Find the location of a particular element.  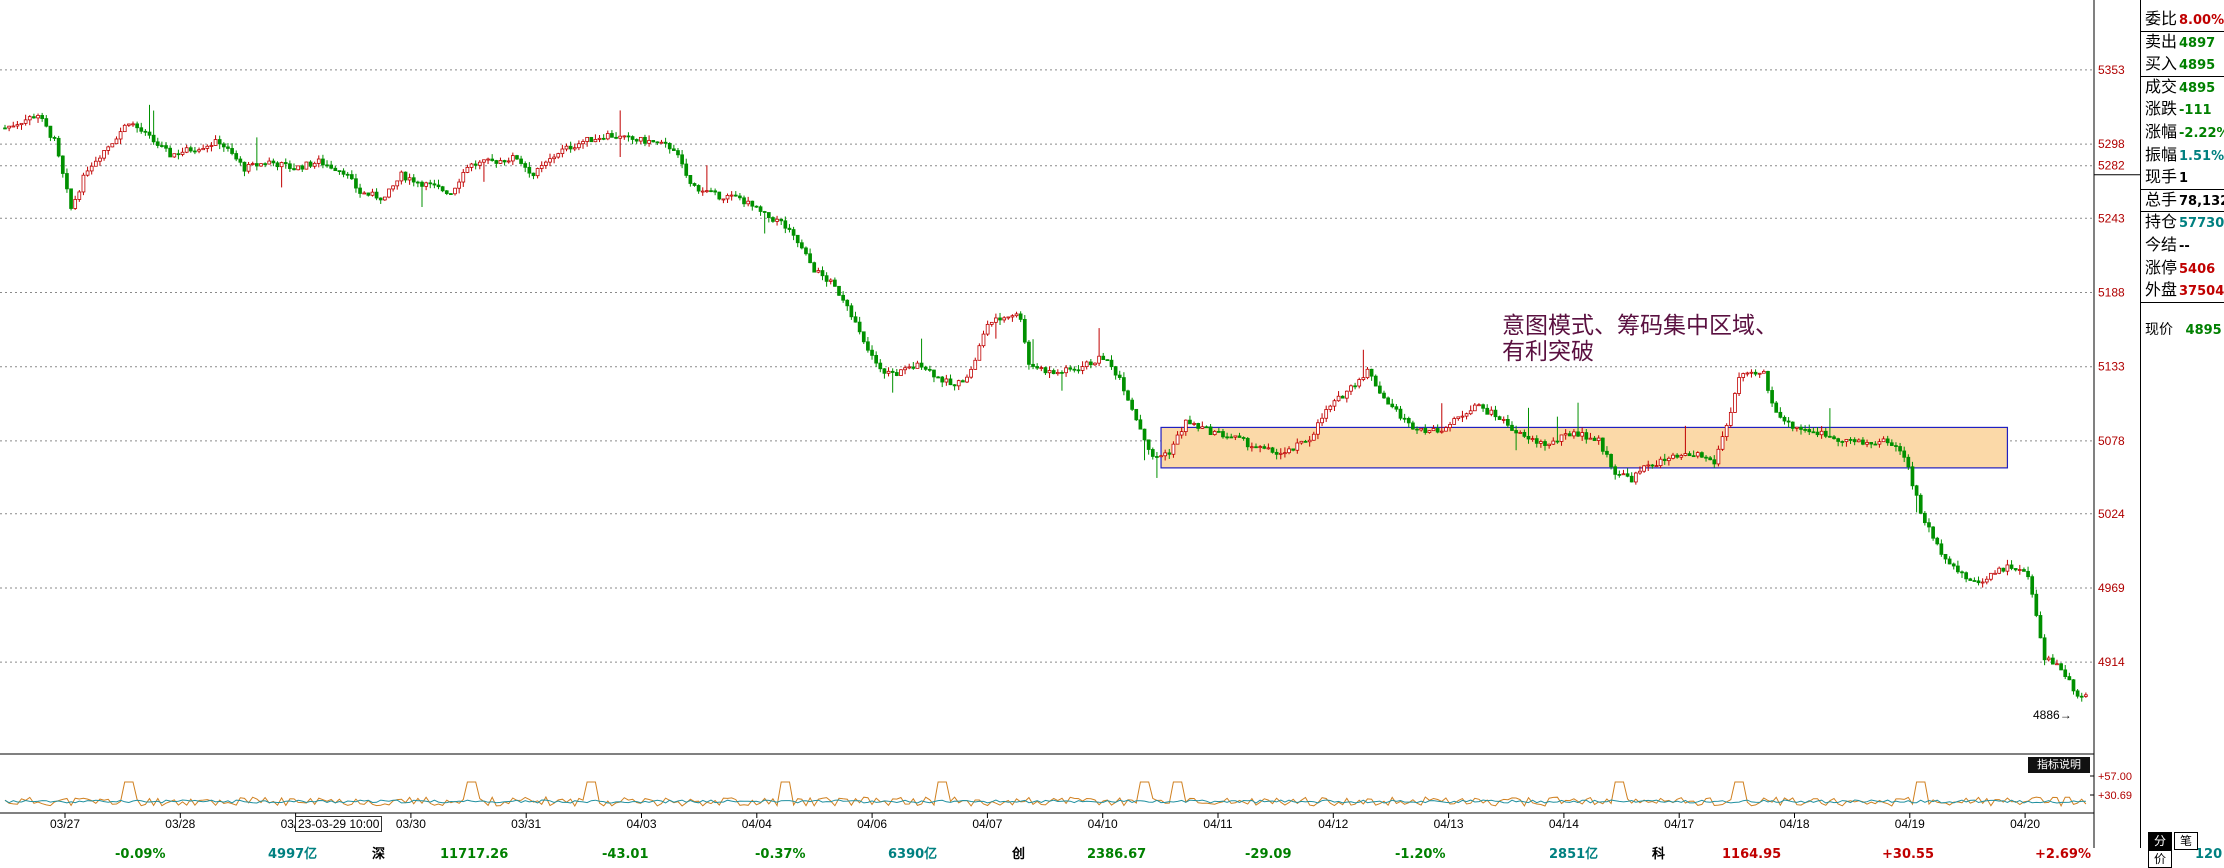

status-item: 6390亿 is located at coordinates (913, 854).